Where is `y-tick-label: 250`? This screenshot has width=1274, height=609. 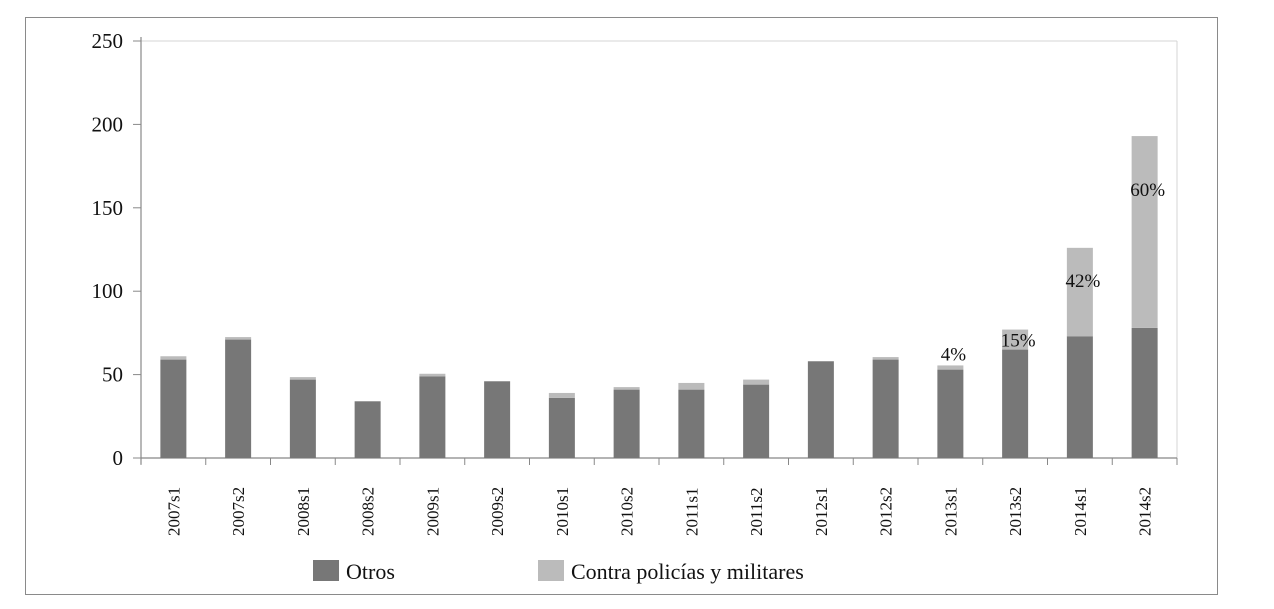
y-tick-label: 250 is located at coordinates (108, 41).